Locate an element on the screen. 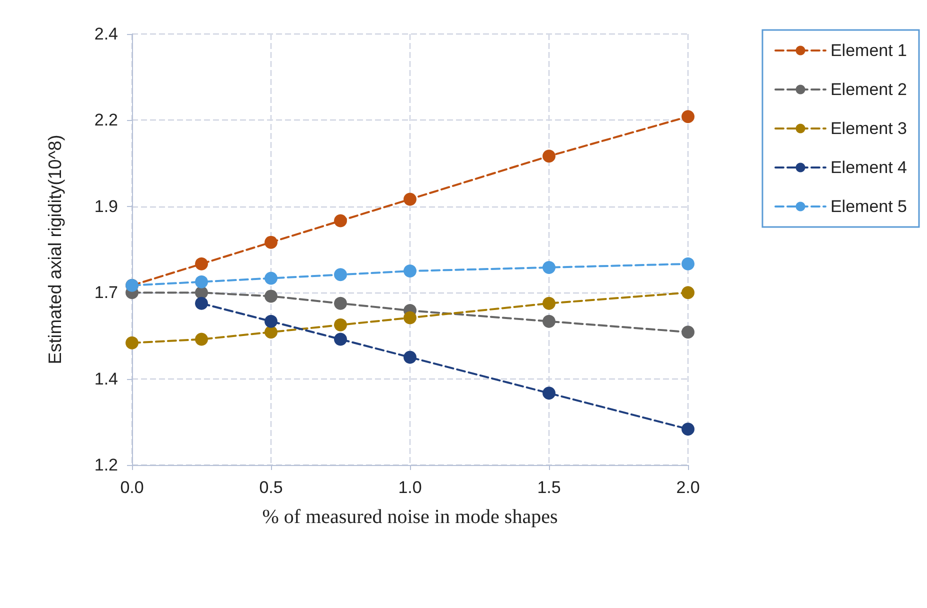  x-tick-label: 2.0 is located at coordinates (688, 487).